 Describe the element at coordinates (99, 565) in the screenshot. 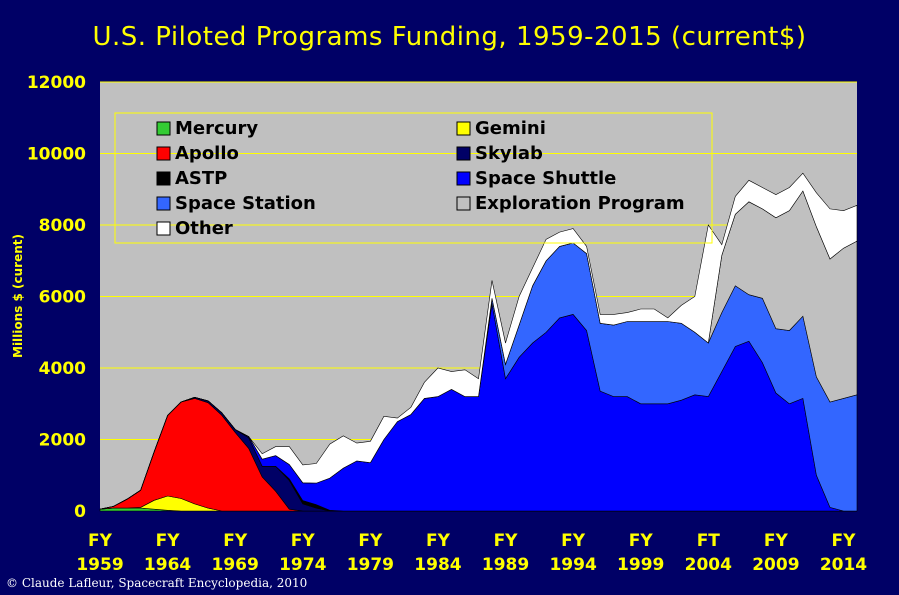

I see `x-tick-label: 1959` at that location.